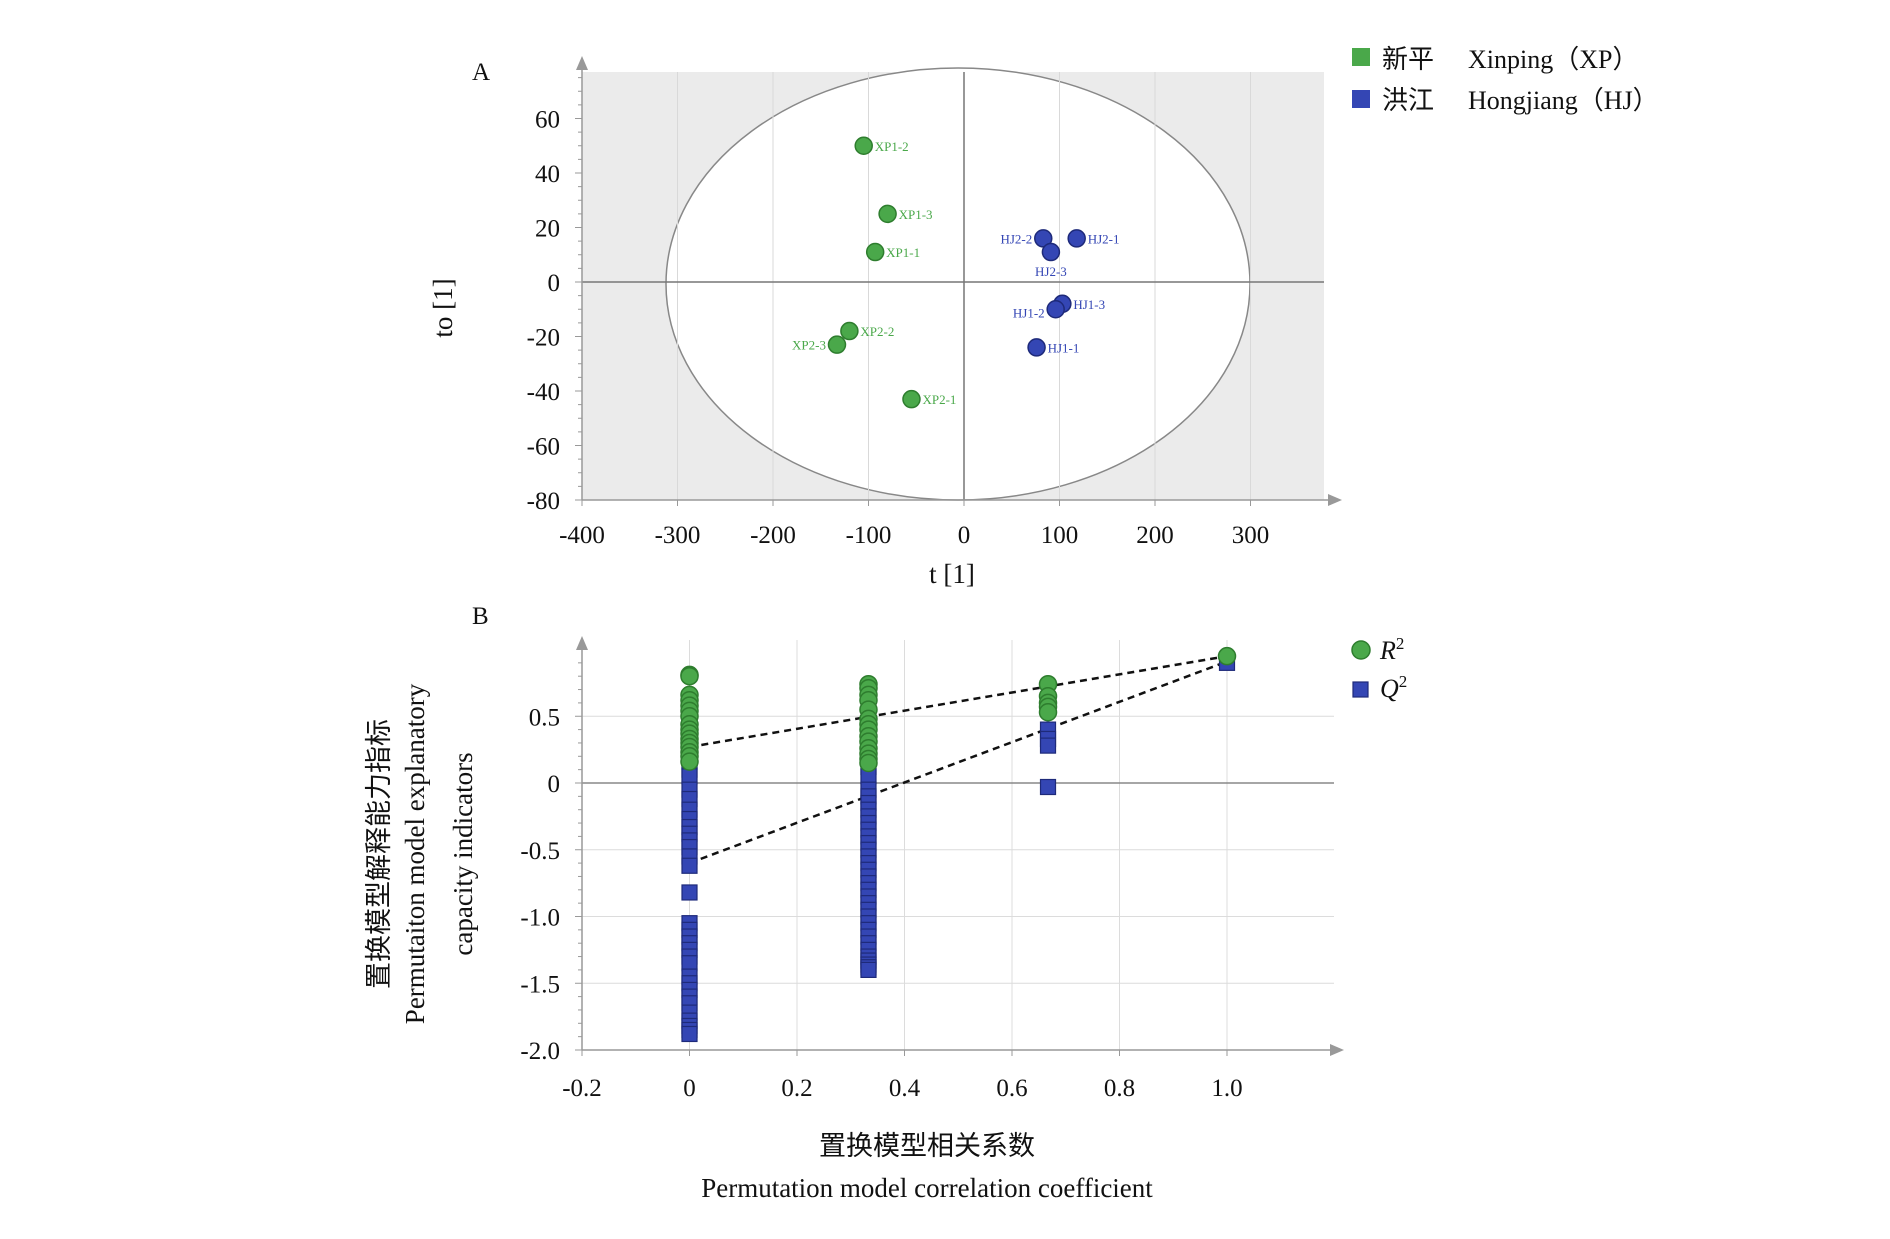 The width and height of the screenshot is (1890, 1239). What do you see at coordinates (877, 331) in the screenshot?
I see `panel-a-point-label-xp2-2: XP2-2` at bounding box center [877, 331].